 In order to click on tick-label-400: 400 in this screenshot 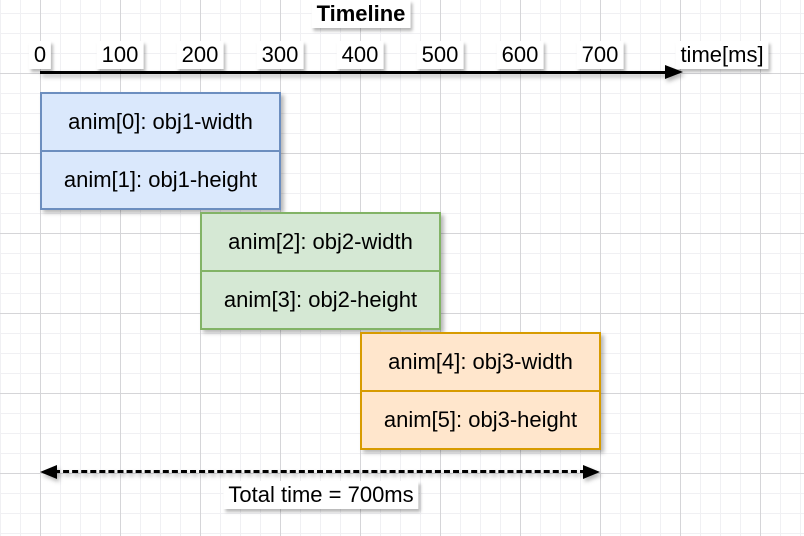, I will do `click(360, 55)`.